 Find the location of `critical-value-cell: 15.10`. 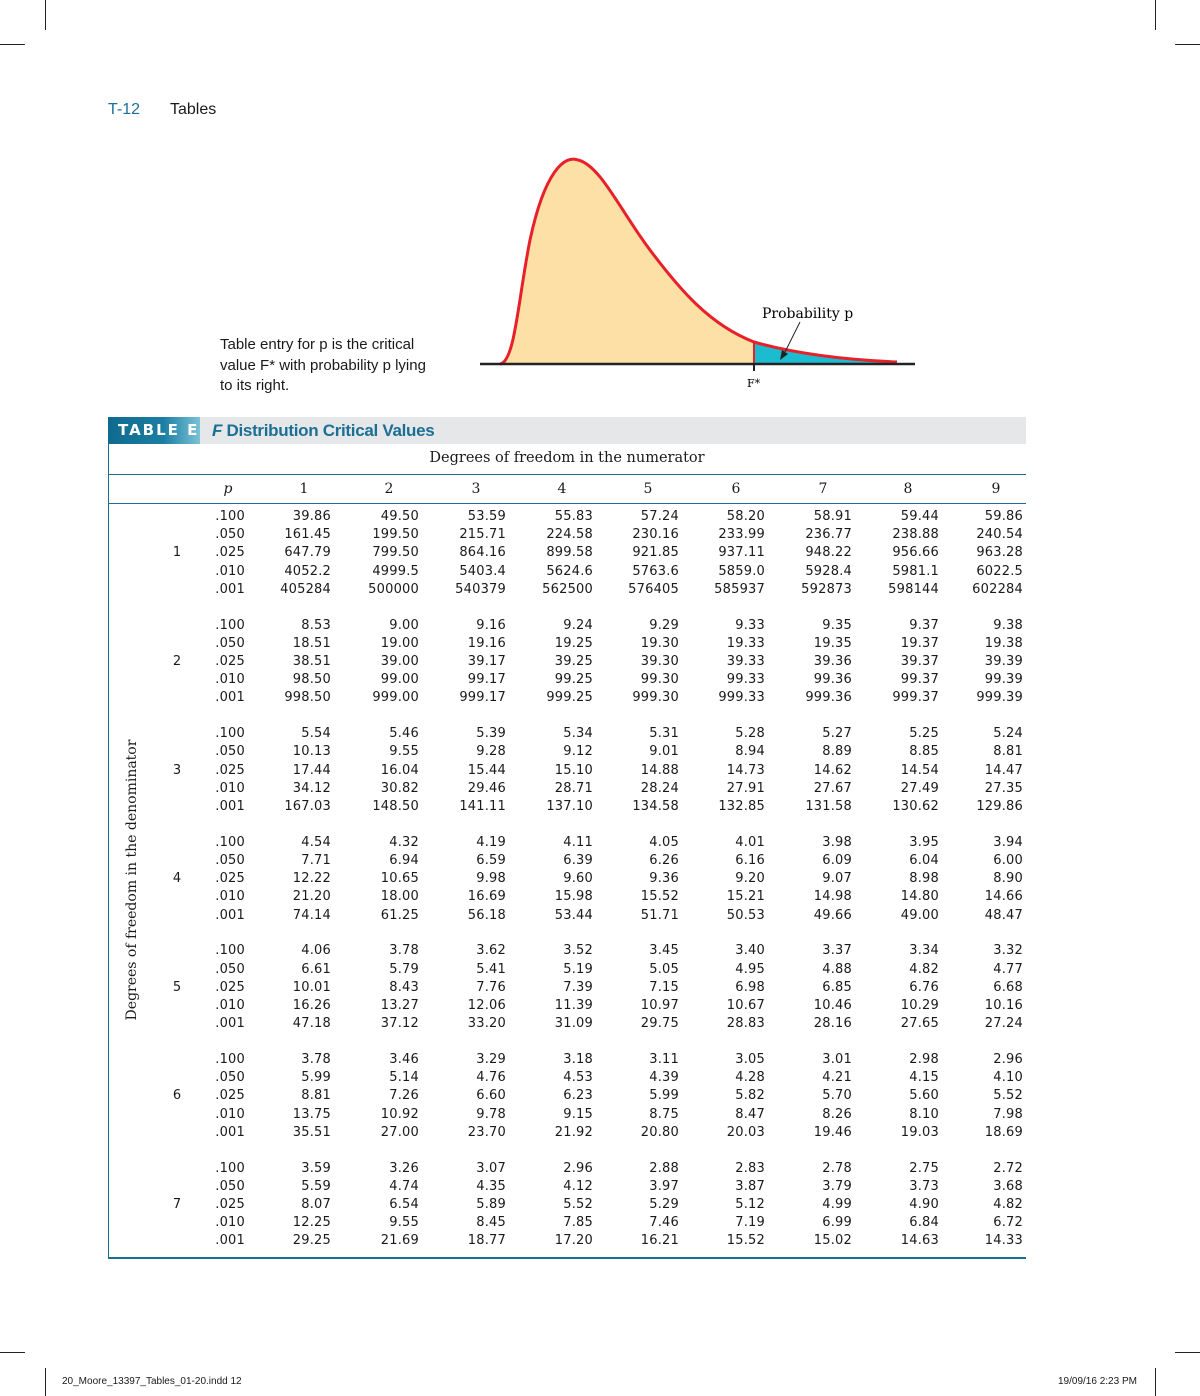

critical-value-cell: 15.10 is located at coordinates (573, 770).